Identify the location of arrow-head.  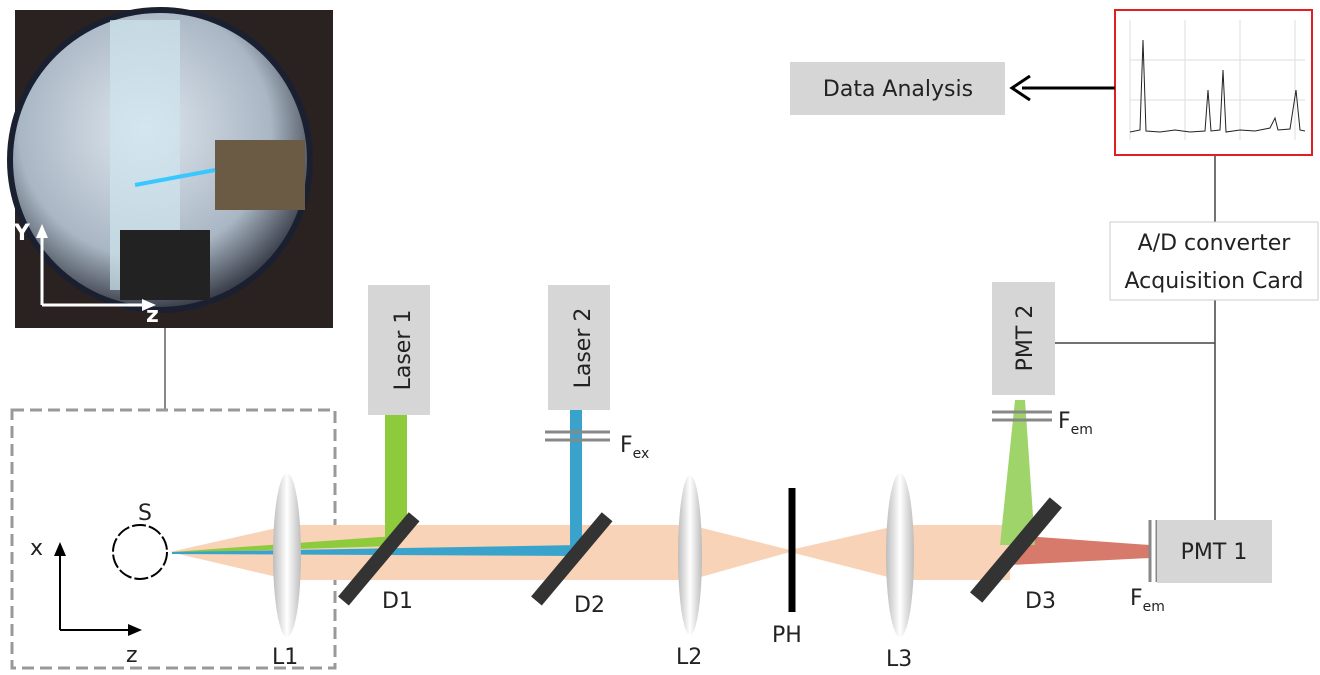
(1020, 88).